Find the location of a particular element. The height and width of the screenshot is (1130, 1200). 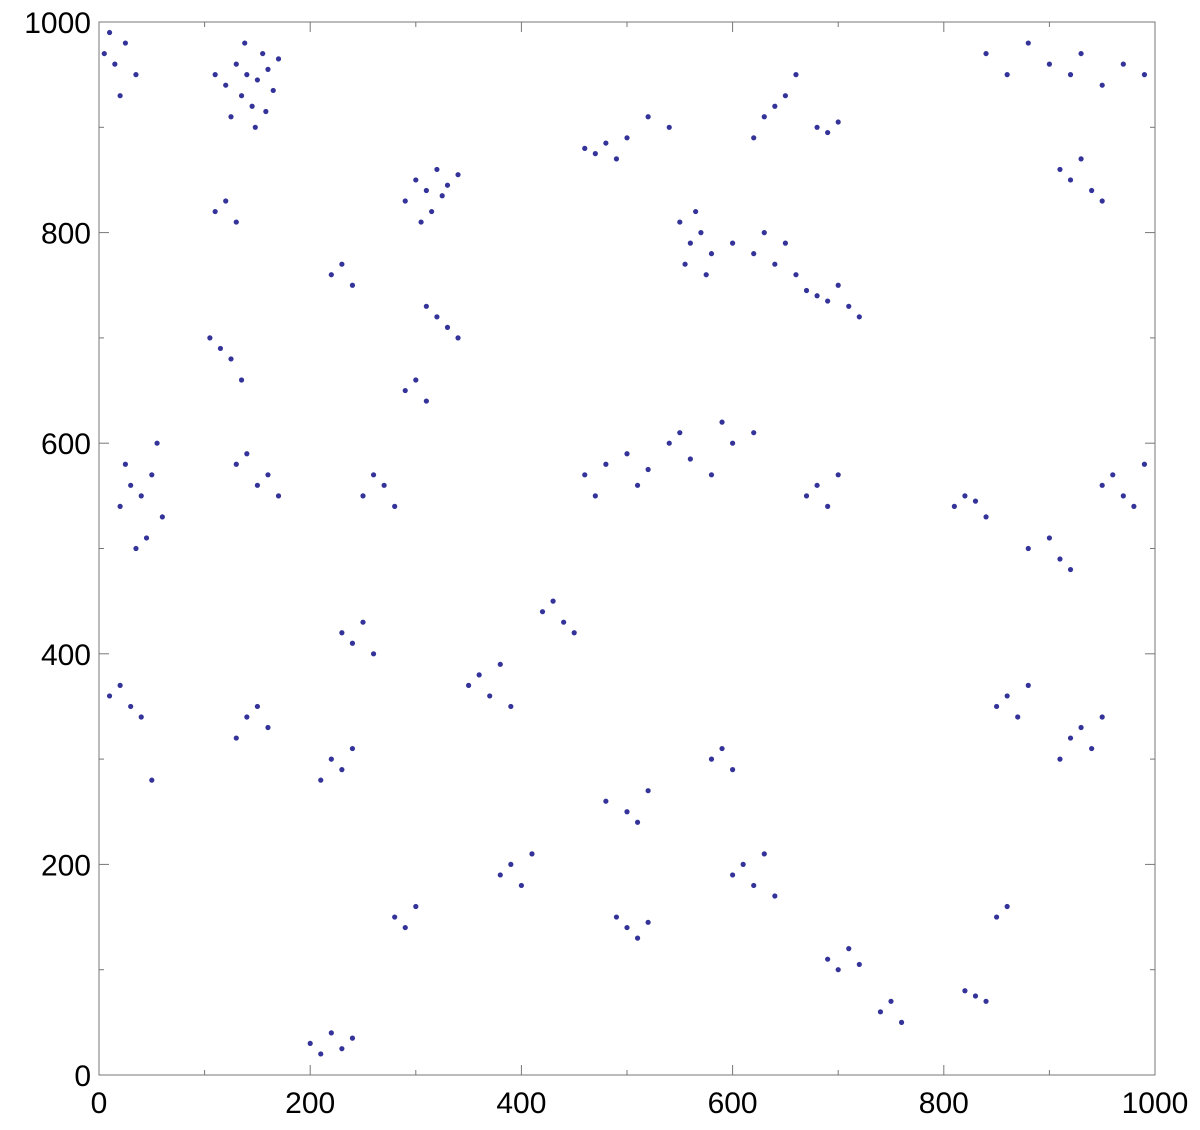

y-tick-label: 200 is located at coordinates (66, 865).